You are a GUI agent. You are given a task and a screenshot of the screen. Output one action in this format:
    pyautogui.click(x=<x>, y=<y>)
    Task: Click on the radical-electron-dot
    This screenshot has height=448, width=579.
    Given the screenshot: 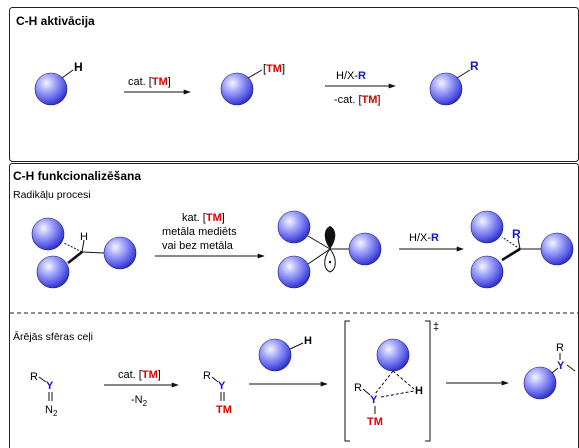 What is the action you would take?
    pyautogui.click(x=330, y=262)
    